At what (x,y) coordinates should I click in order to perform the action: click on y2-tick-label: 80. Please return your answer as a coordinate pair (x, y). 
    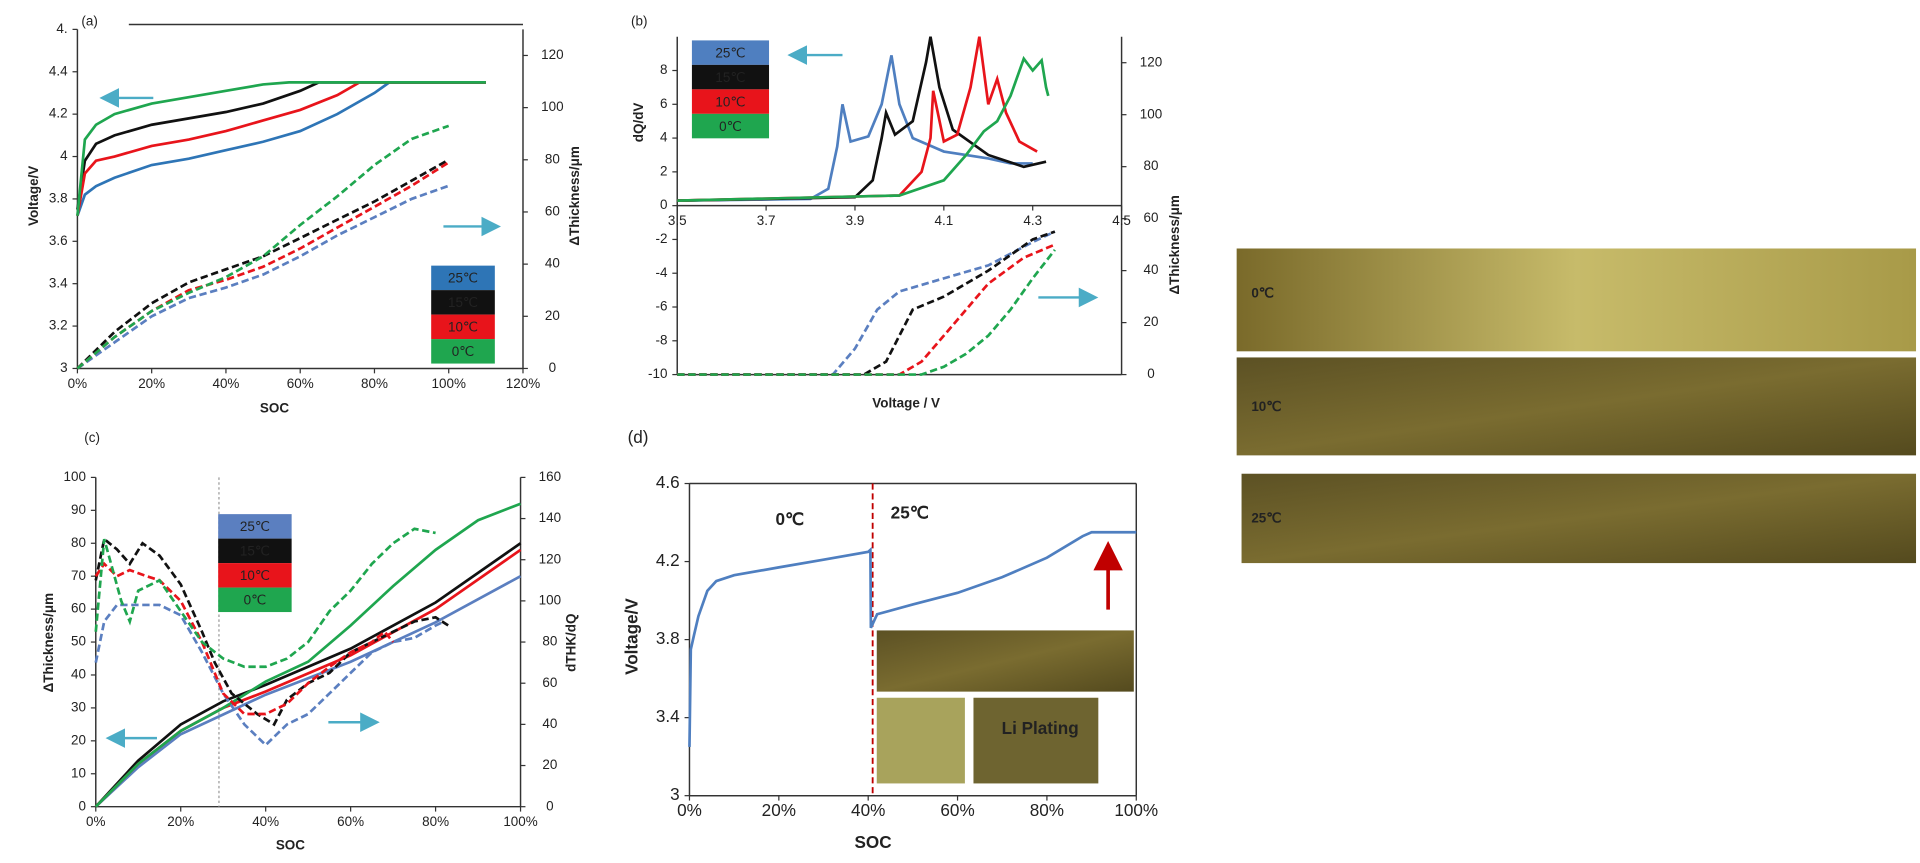
    Looking at the image, I should click on (552, 158).